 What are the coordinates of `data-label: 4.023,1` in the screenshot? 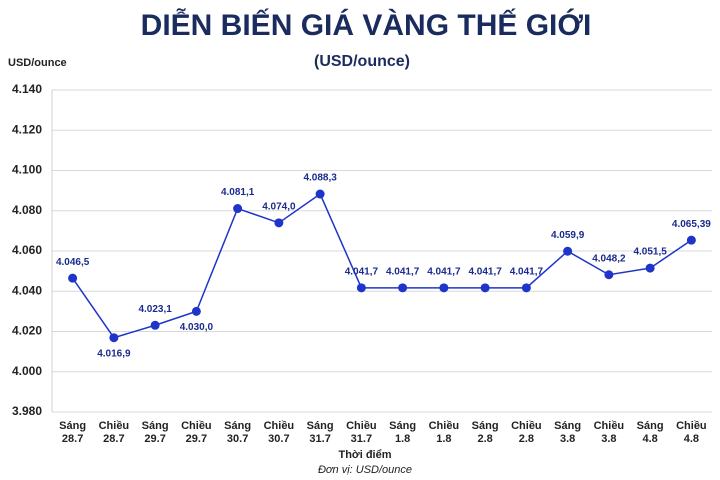 It's located at (155, 309).